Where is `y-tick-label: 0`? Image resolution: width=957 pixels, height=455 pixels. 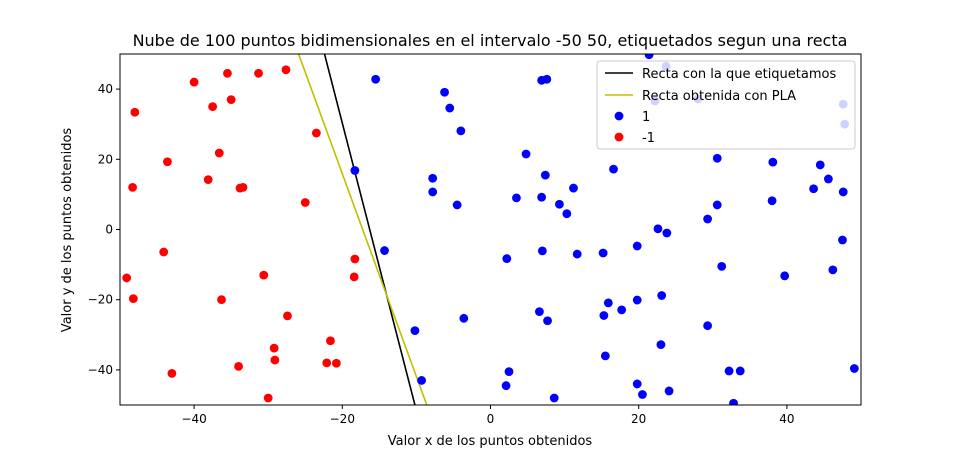
y-tick-label: 0 is located at coordinates (109, 230).